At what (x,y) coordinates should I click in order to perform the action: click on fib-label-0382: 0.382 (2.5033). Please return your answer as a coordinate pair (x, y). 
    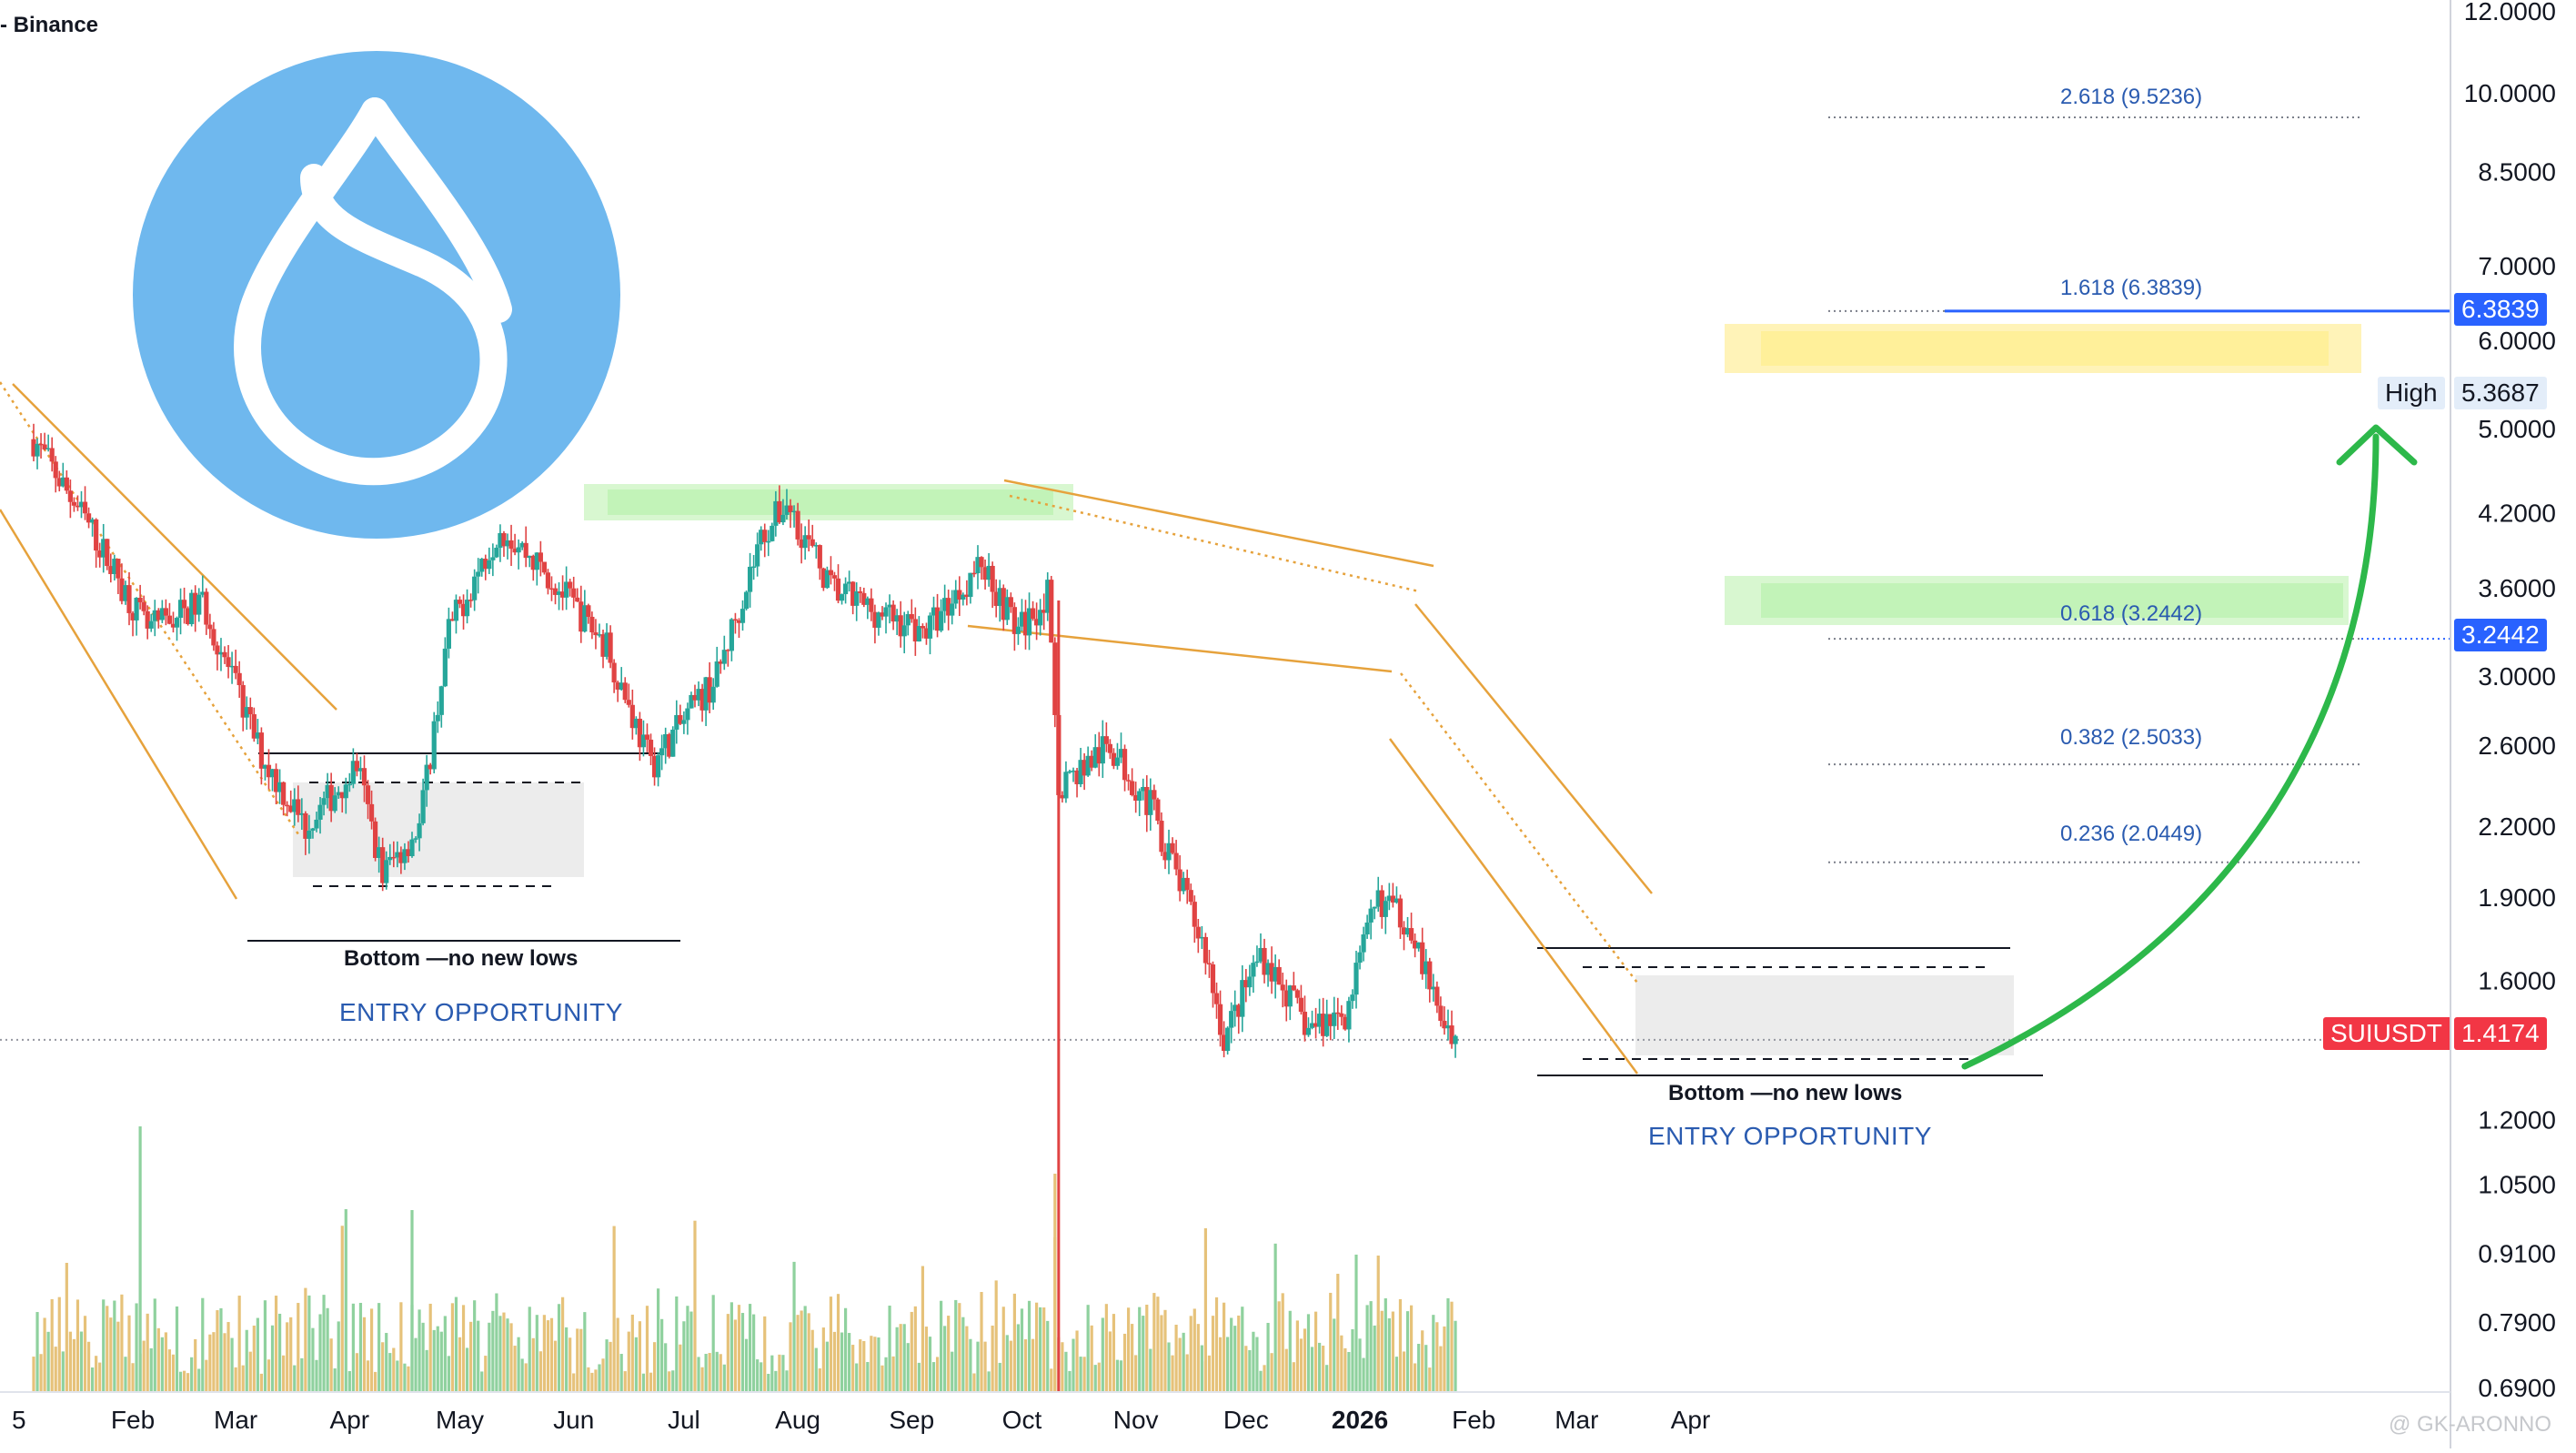
    Looking at the image, I should click on (2131, 737).